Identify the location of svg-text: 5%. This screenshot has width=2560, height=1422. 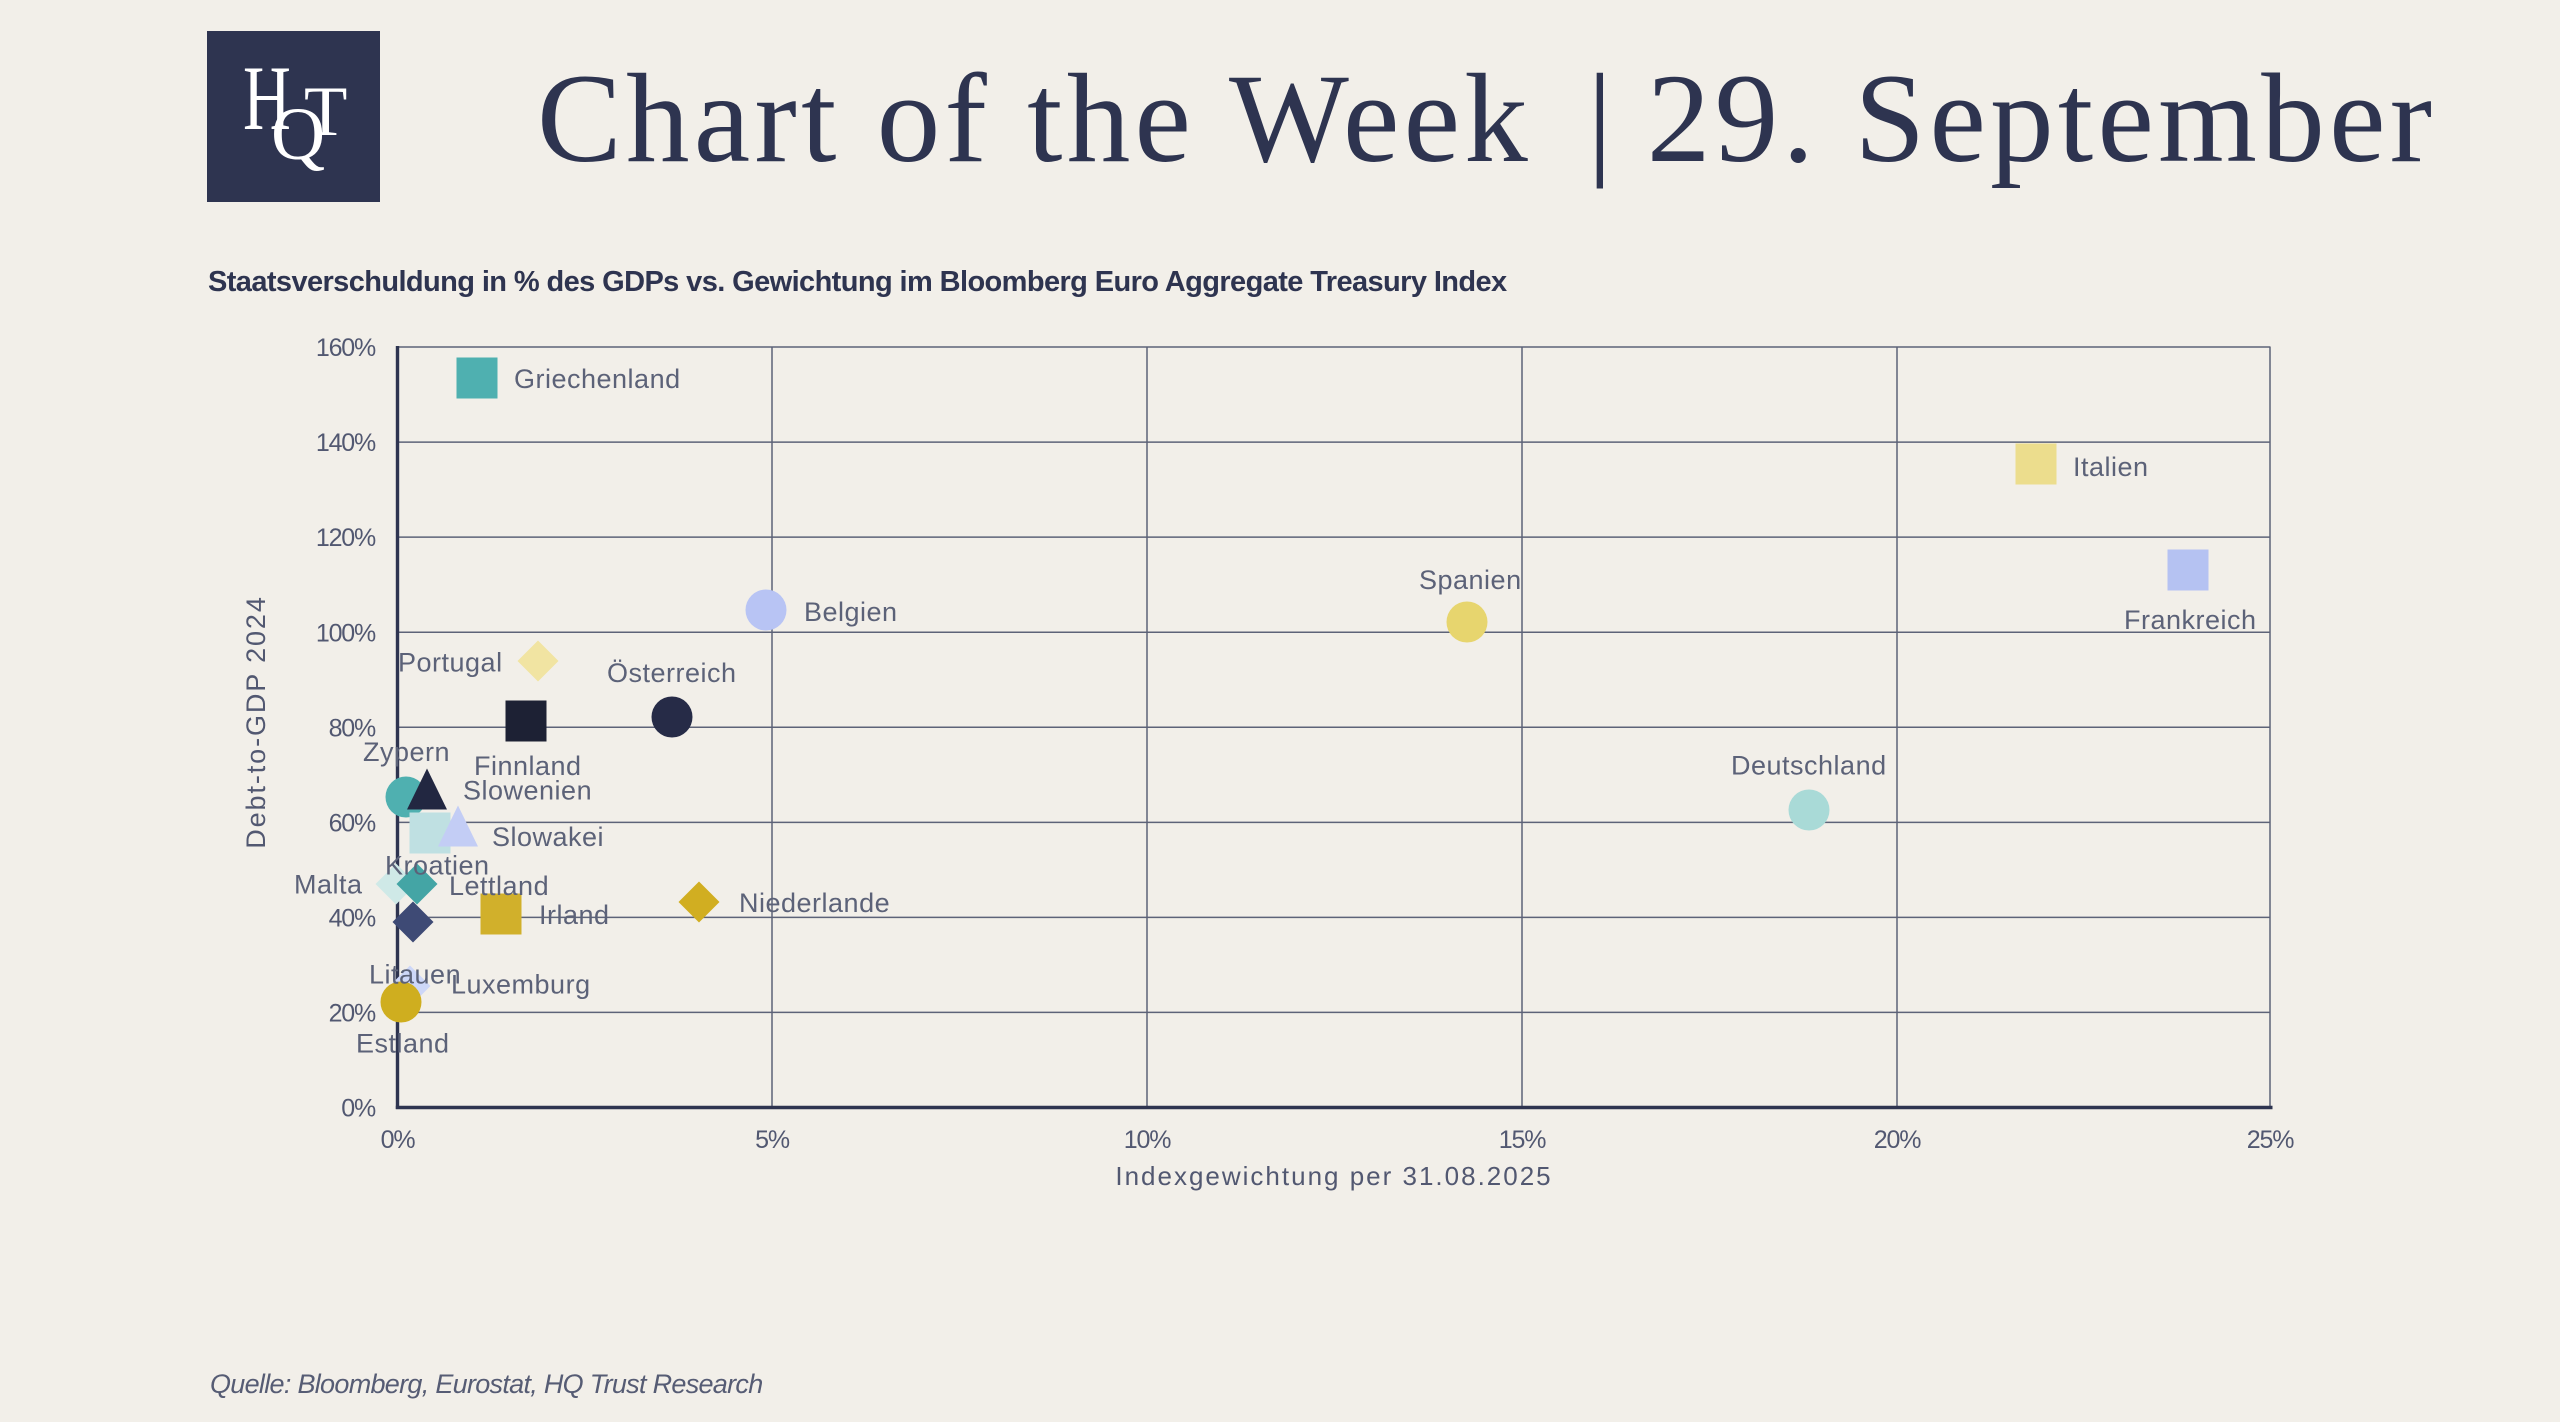
(772, 1140).